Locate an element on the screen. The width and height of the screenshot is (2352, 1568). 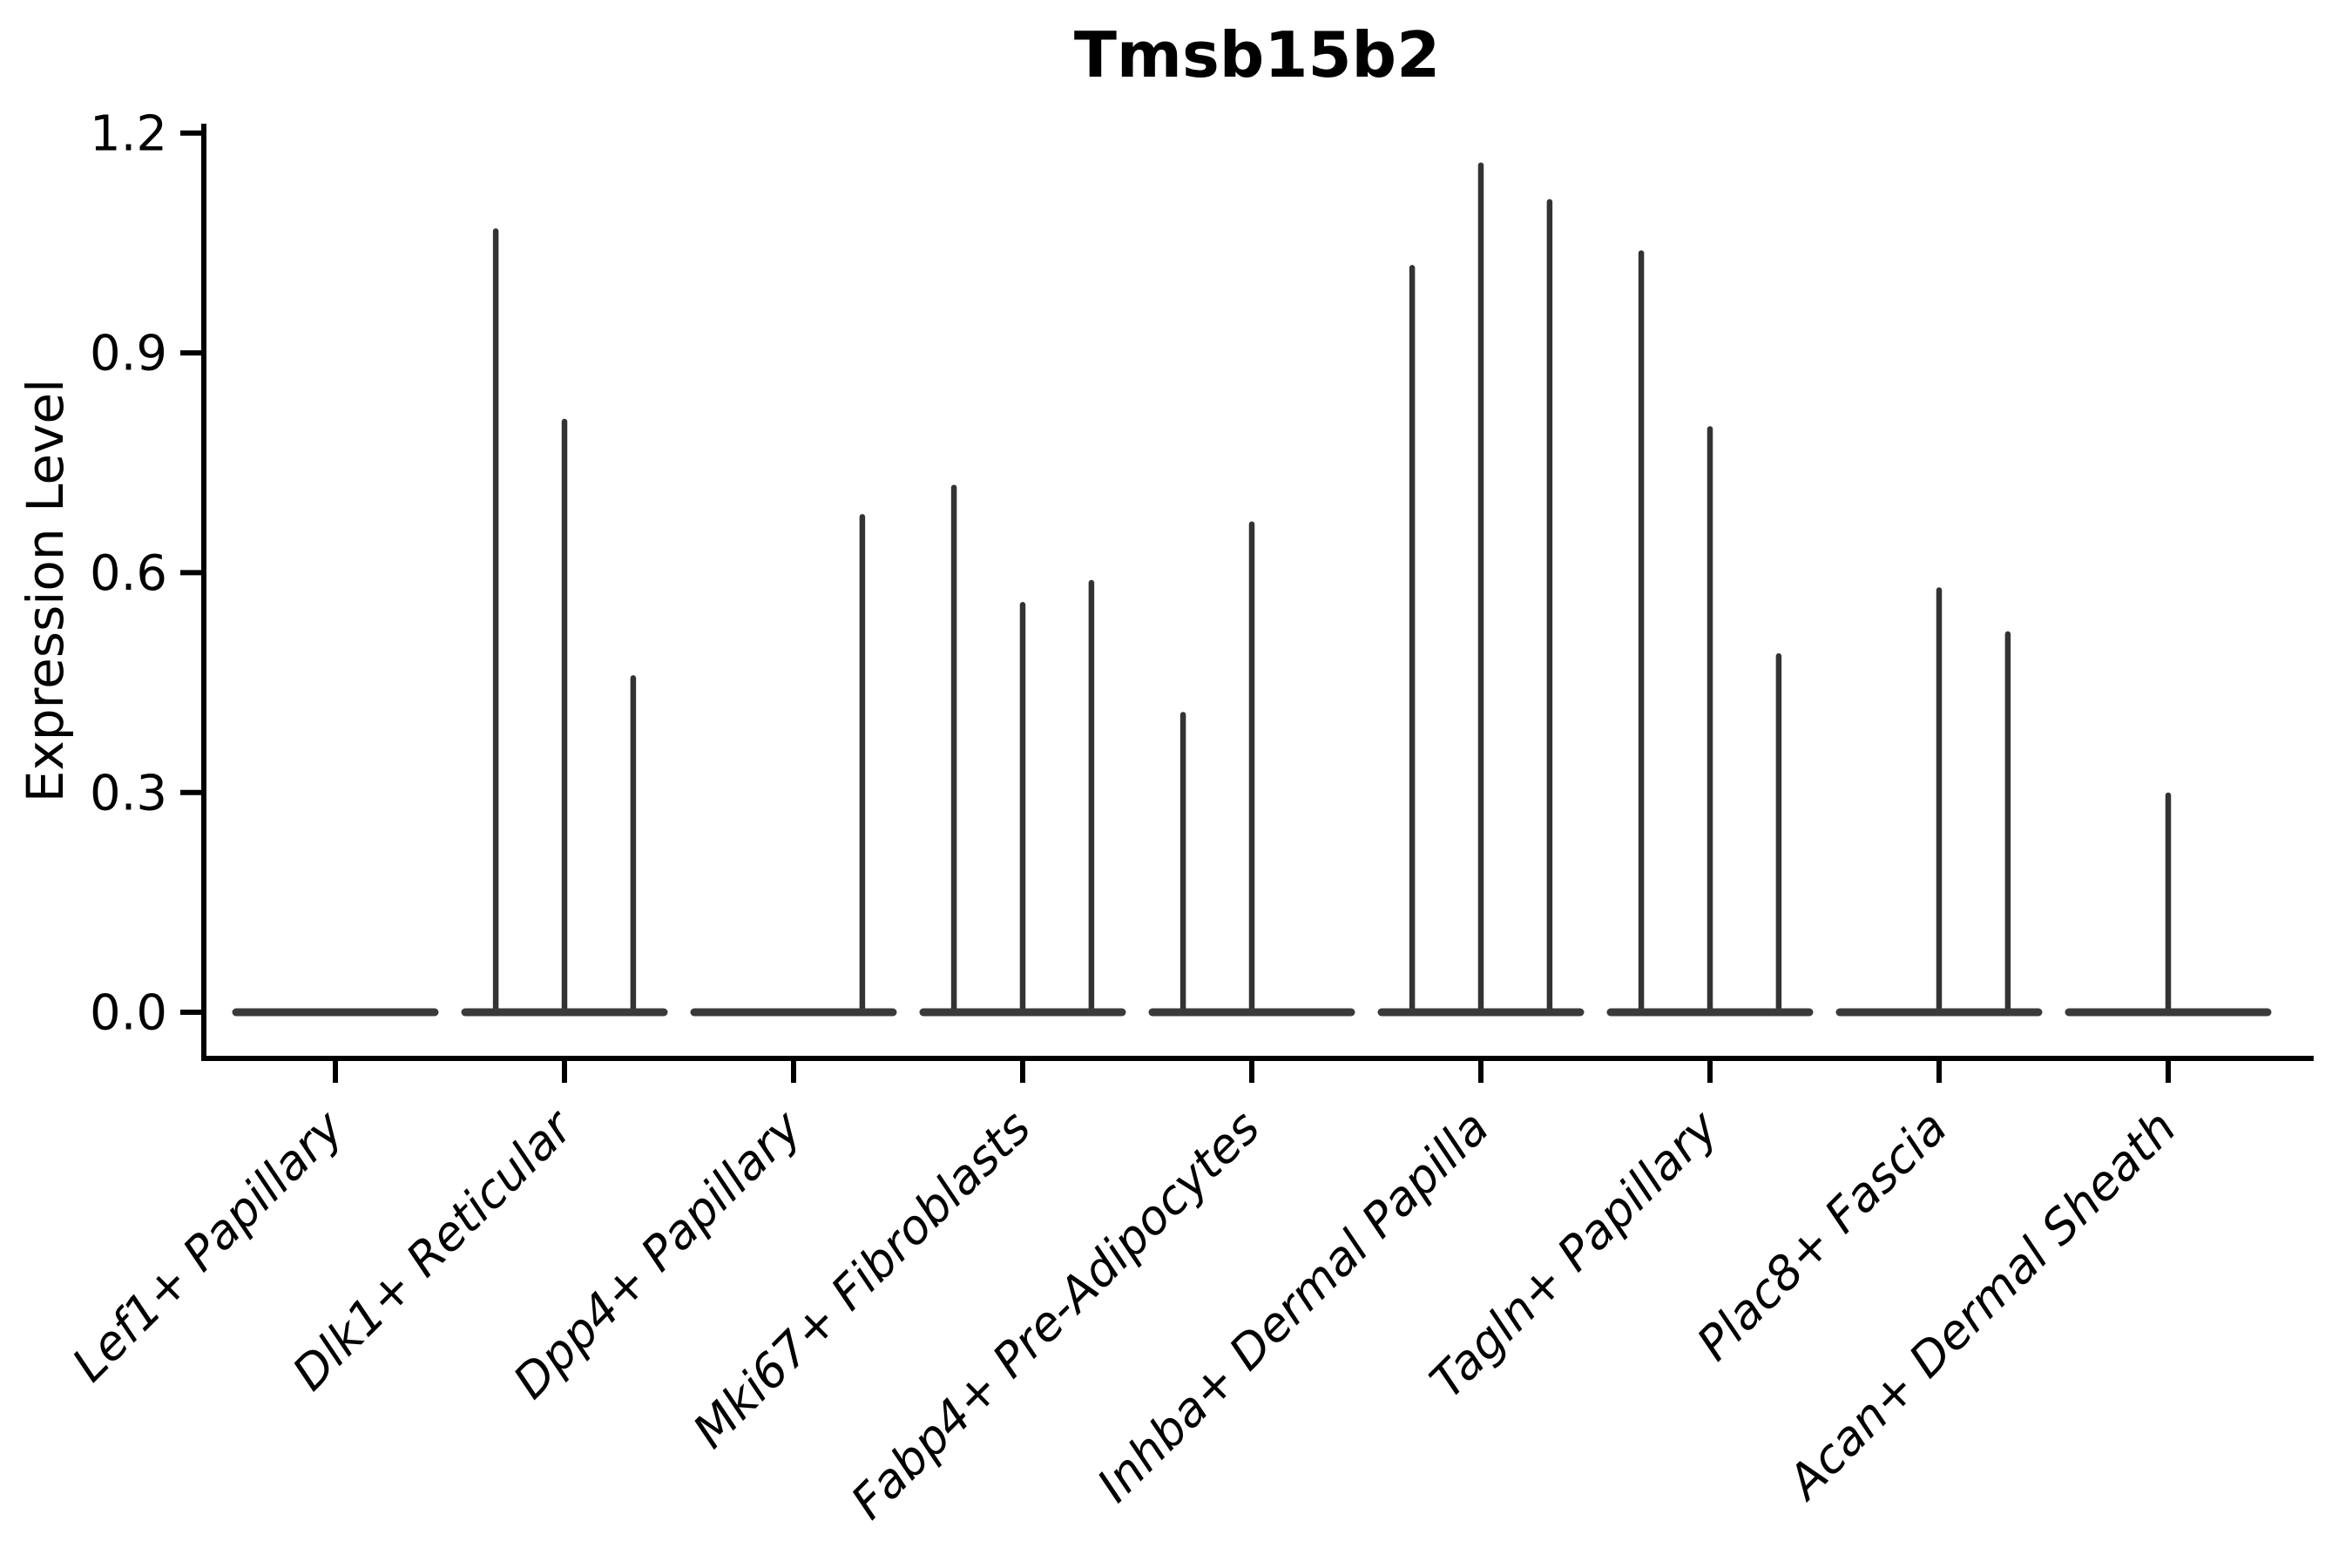
y-axis-ticks: 0.0 0.3 0.6 0.9 1.2 is located at coordinates (147, 574).